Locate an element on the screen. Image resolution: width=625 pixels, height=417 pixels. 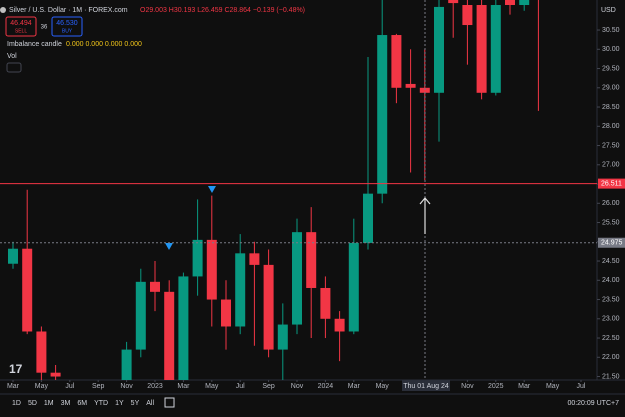
y-tick-label: 24.00 is located at coordinates (611, 280).